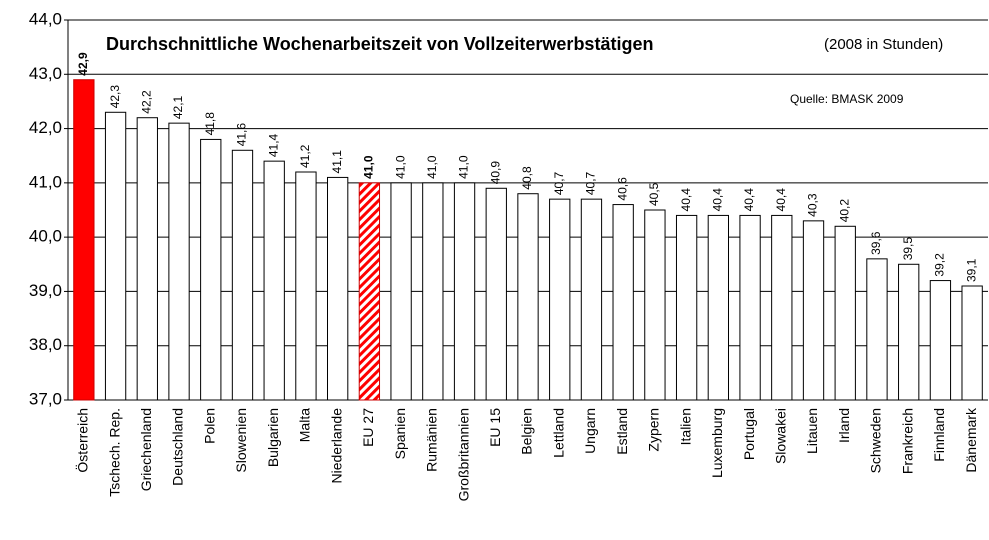 Image resolution: width=989 pixels, height=540 pixels. What do you see at coordinates (83, 64) in the screenshot?
I see `value-label: 42,9` at bounding box center [83, 64].